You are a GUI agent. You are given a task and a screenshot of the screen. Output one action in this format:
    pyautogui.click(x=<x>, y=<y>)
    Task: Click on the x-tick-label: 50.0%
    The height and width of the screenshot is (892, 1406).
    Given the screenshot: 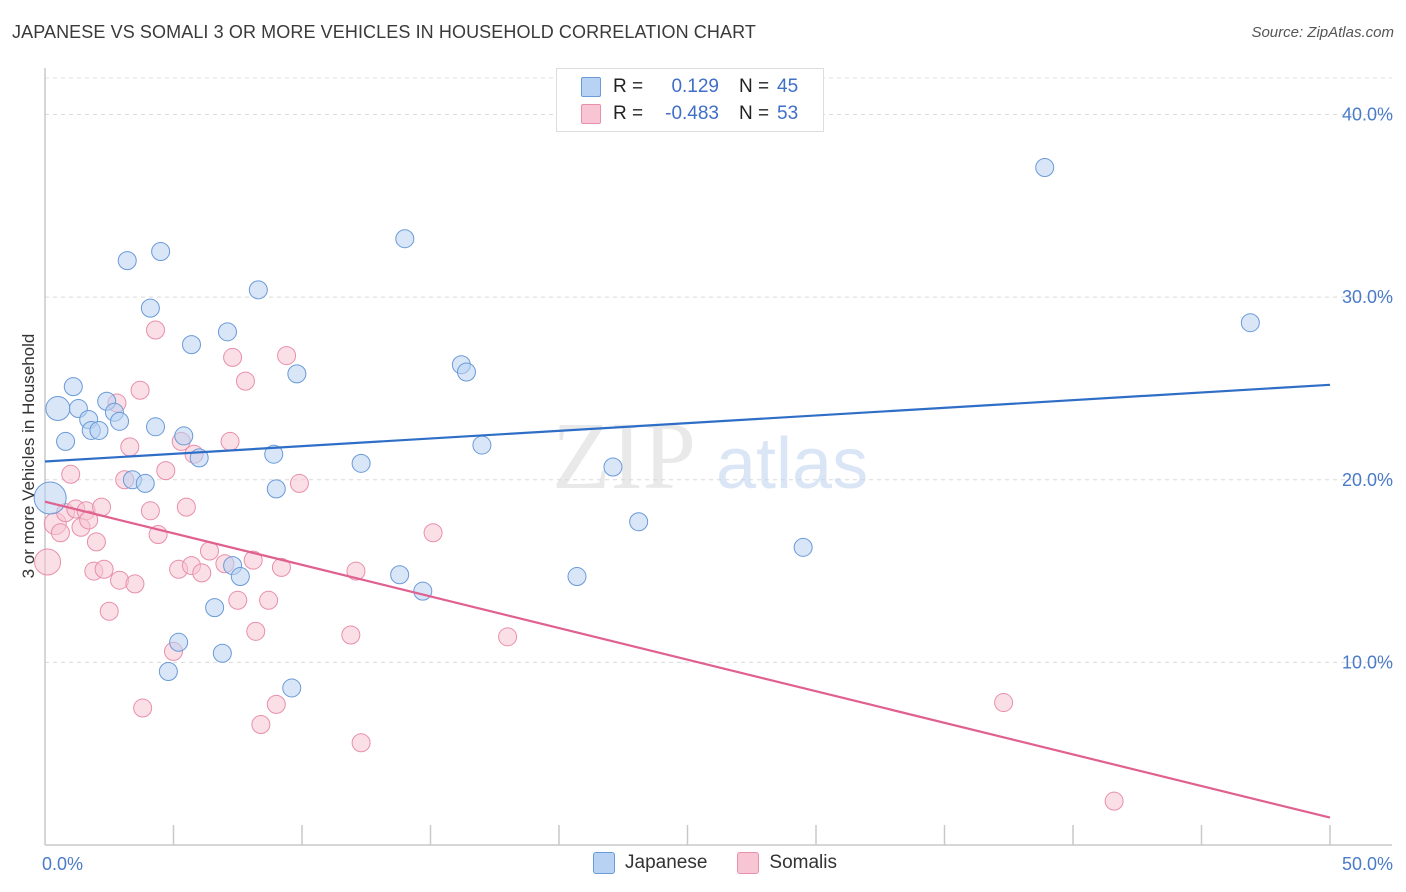 What is the action you would take?
    pyautogui.click(x=1367, y=864)
    